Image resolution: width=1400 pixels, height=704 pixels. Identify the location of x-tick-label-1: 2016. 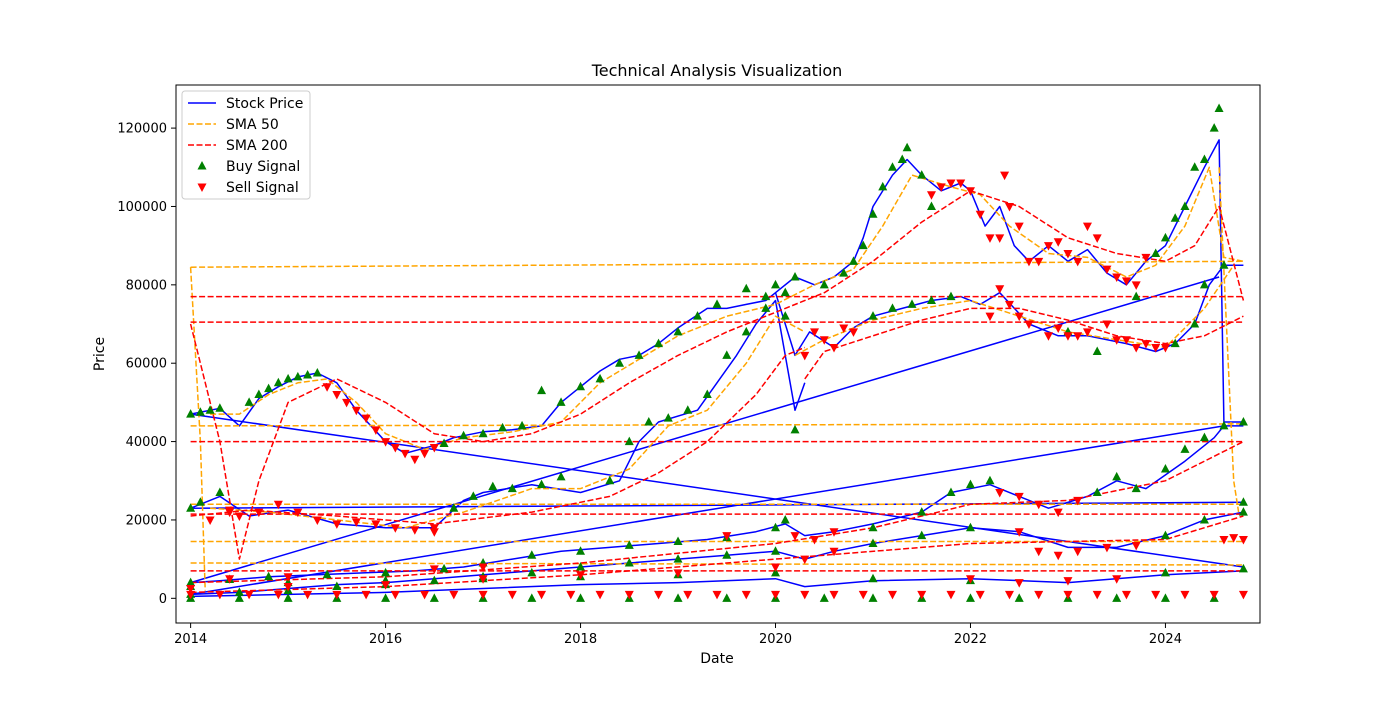
(385, 639).